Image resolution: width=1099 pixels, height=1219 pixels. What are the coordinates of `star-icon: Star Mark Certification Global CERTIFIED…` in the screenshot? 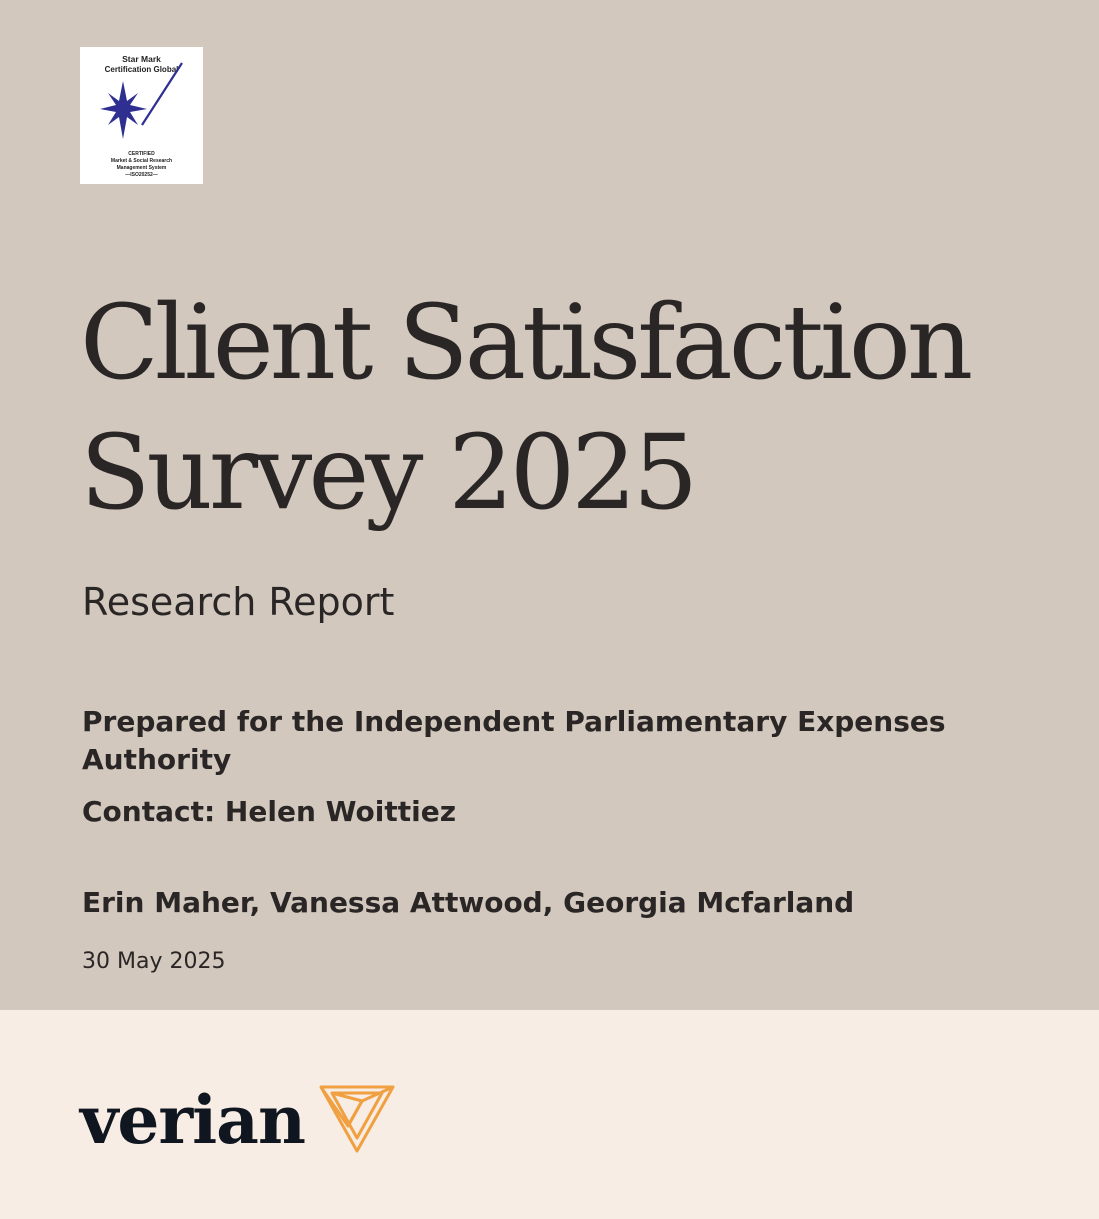 It's located at (141, 116).